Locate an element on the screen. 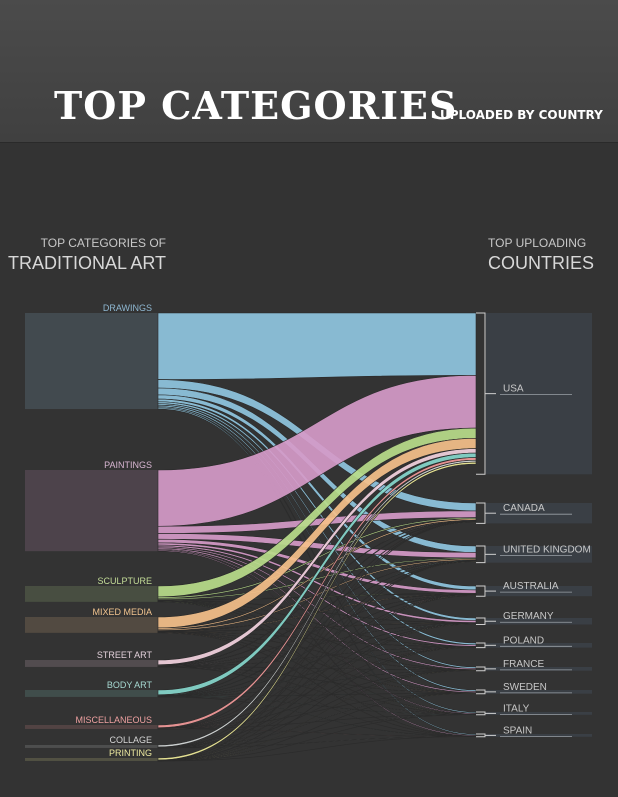  category-label: STREET ART is located at coordinates (125, 655).